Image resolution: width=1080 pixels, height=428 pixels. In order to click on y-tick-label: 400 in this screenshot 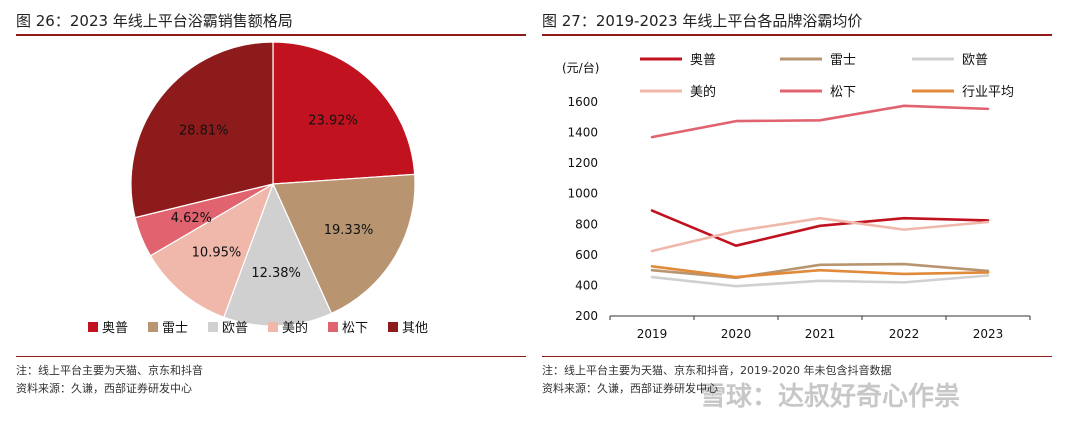, I will do `click(586, 285)`.